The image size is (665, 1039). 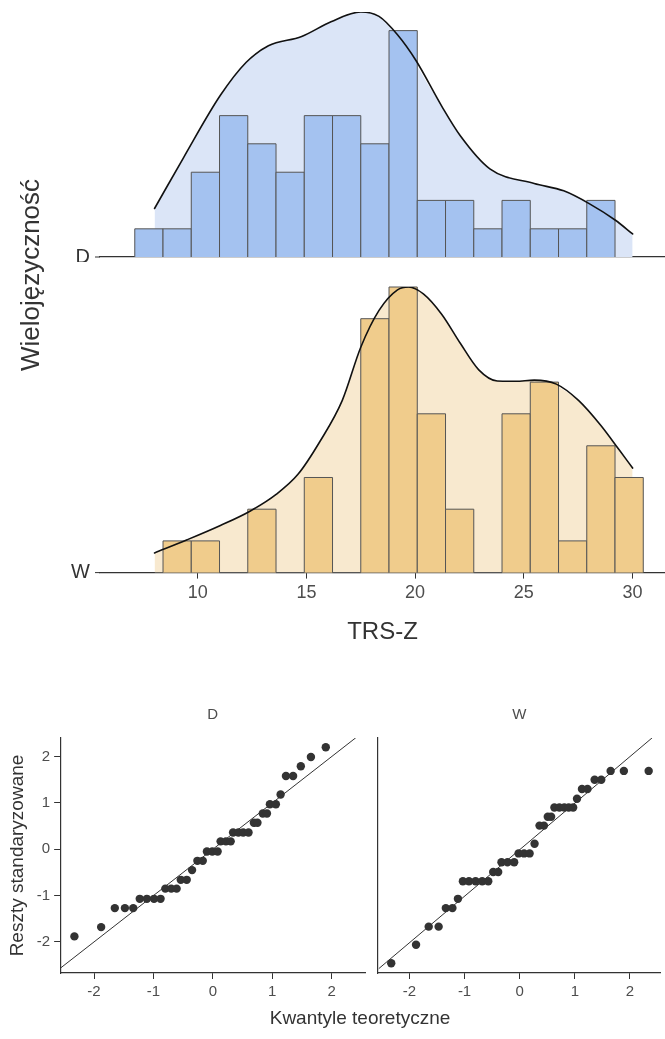 I want to click on x-axis-title: Kwantyle teoretyczne, so click(x=360, y=1018).